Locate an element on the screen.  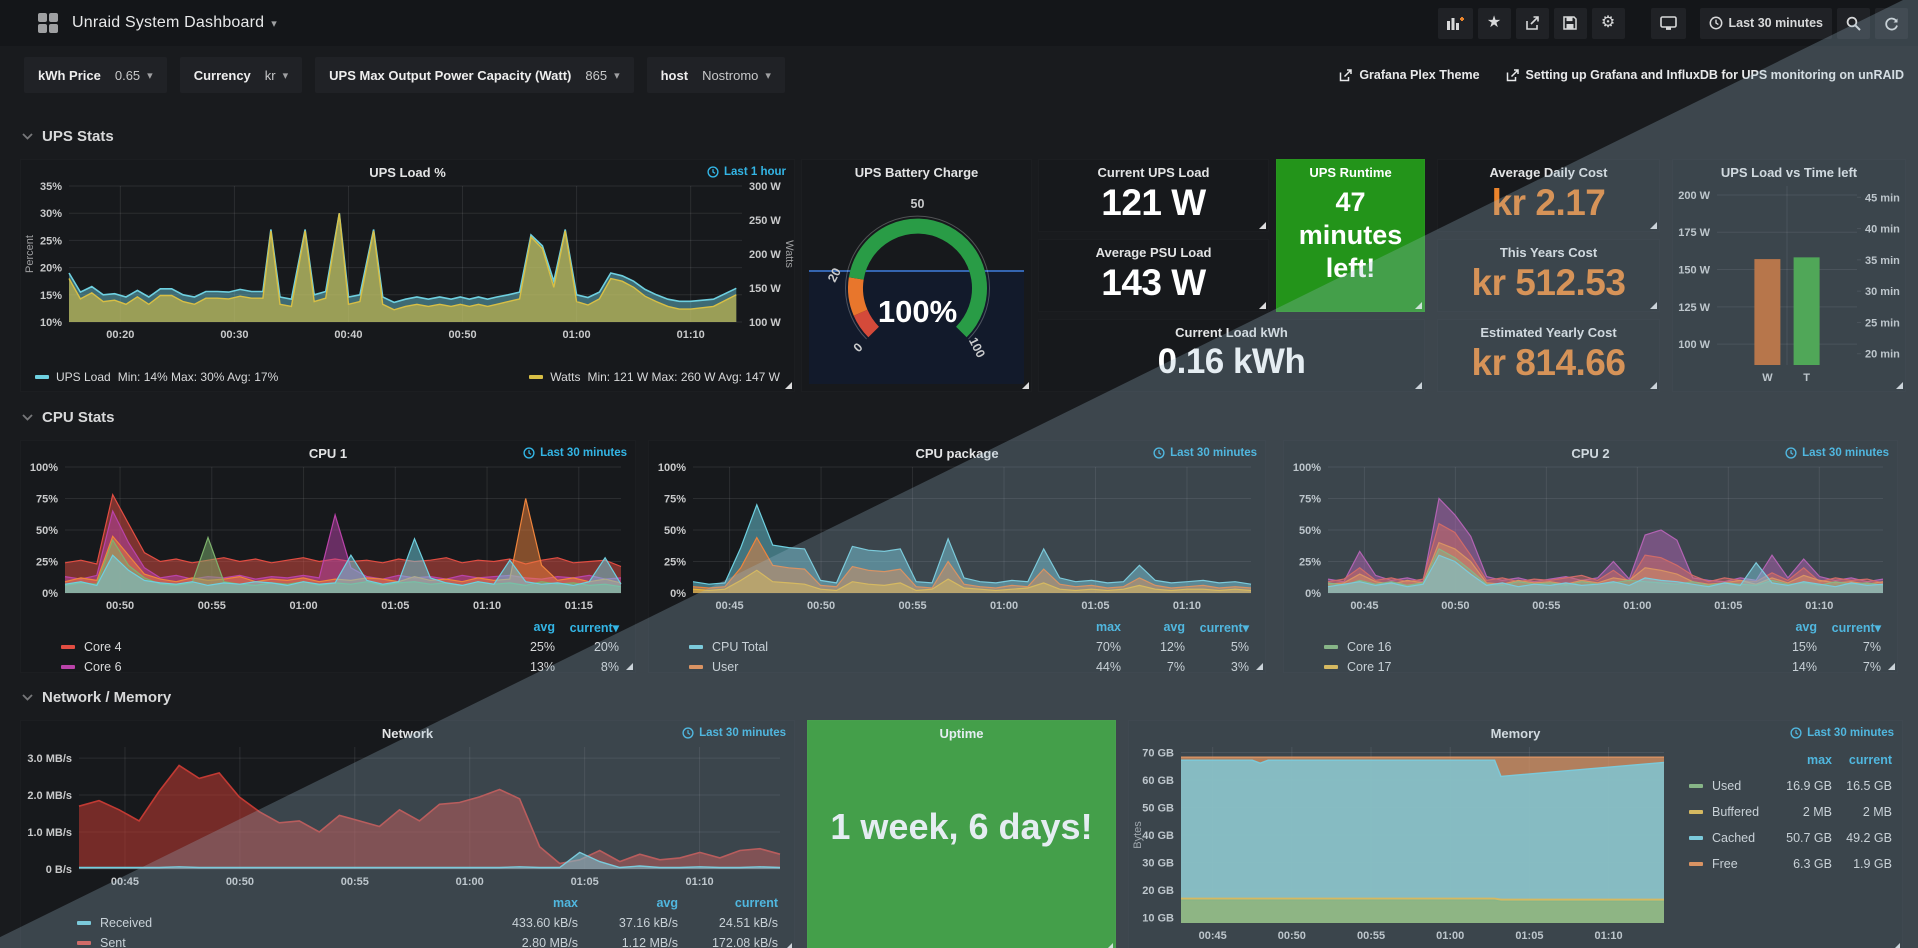
search-button is located at coordinates (1853, 23).